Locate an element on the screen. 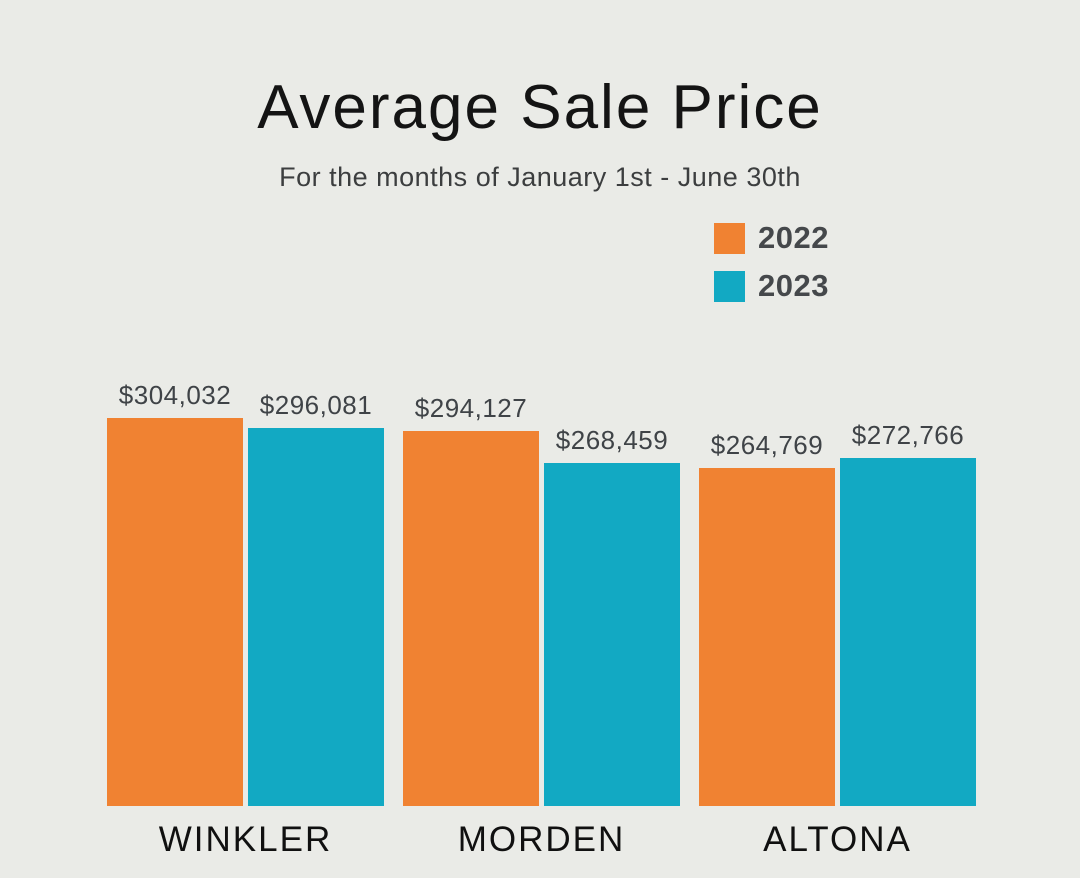  category-label-winkler: WINKLER is located at coordinates (245, 839).